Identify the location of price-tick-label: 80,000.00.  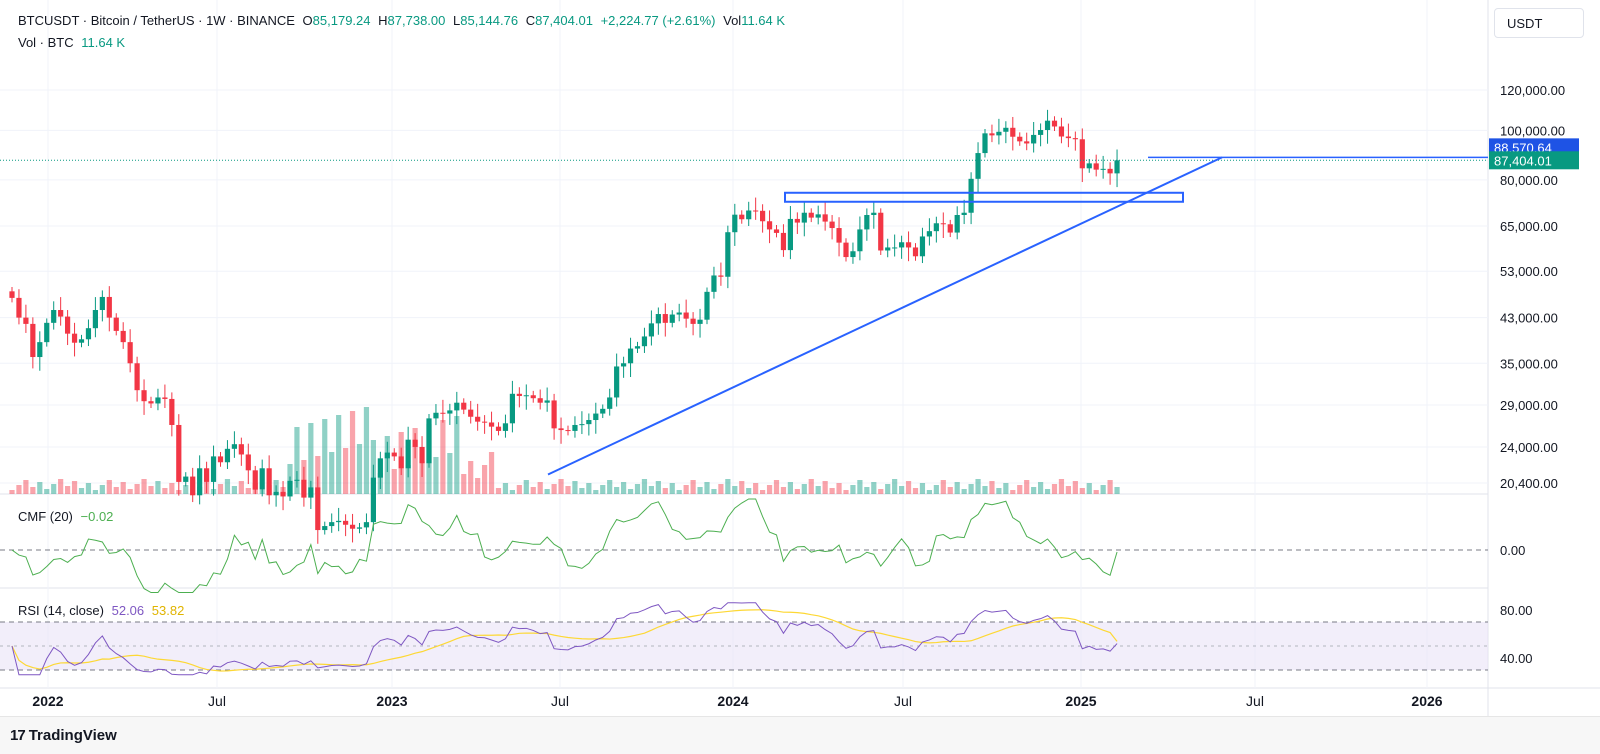
(1529, 180).